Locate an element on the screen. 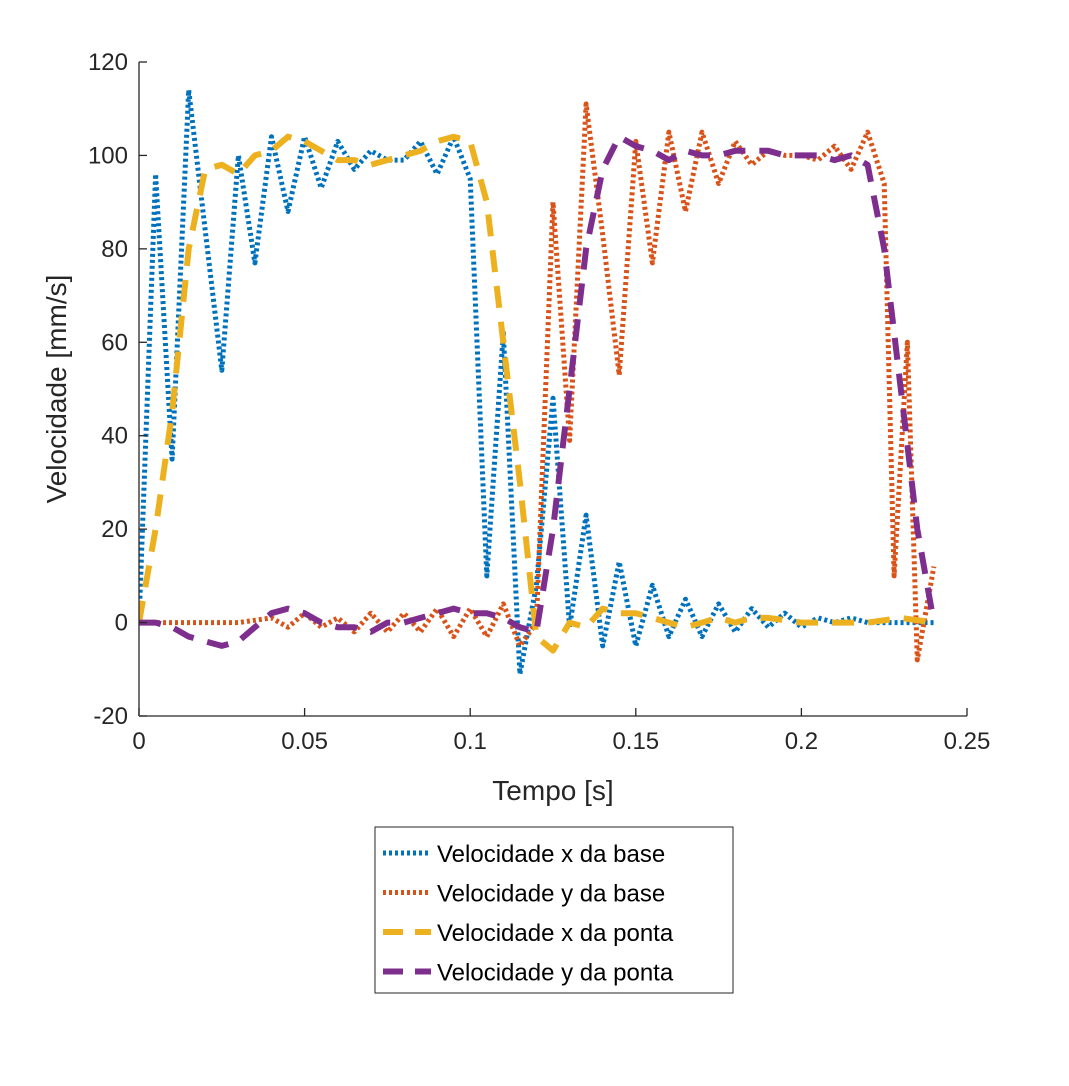 The width and height of the screenshot is (1069, 1086). legend-label-1: Velocidade x da base is located at coordinates (551, 854).